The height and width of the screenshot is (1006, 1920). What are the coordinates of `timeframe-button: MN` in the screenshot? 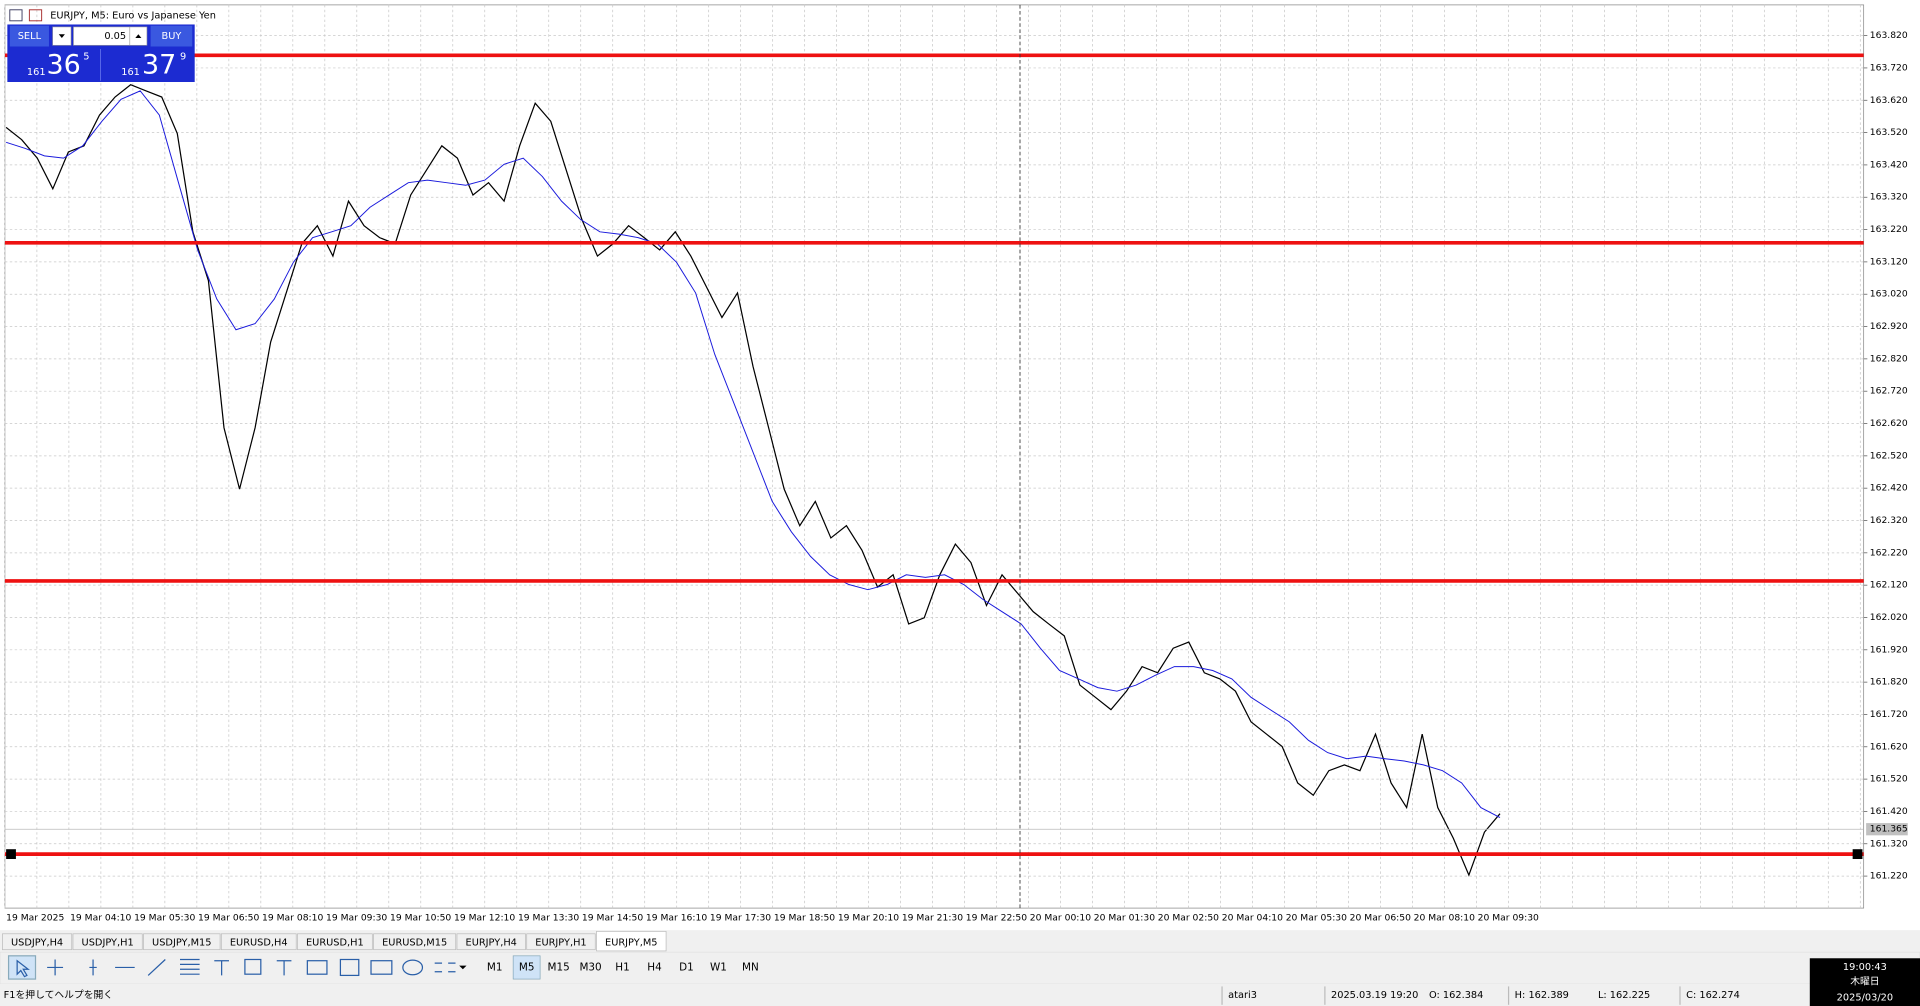 It's located at (750, 967).